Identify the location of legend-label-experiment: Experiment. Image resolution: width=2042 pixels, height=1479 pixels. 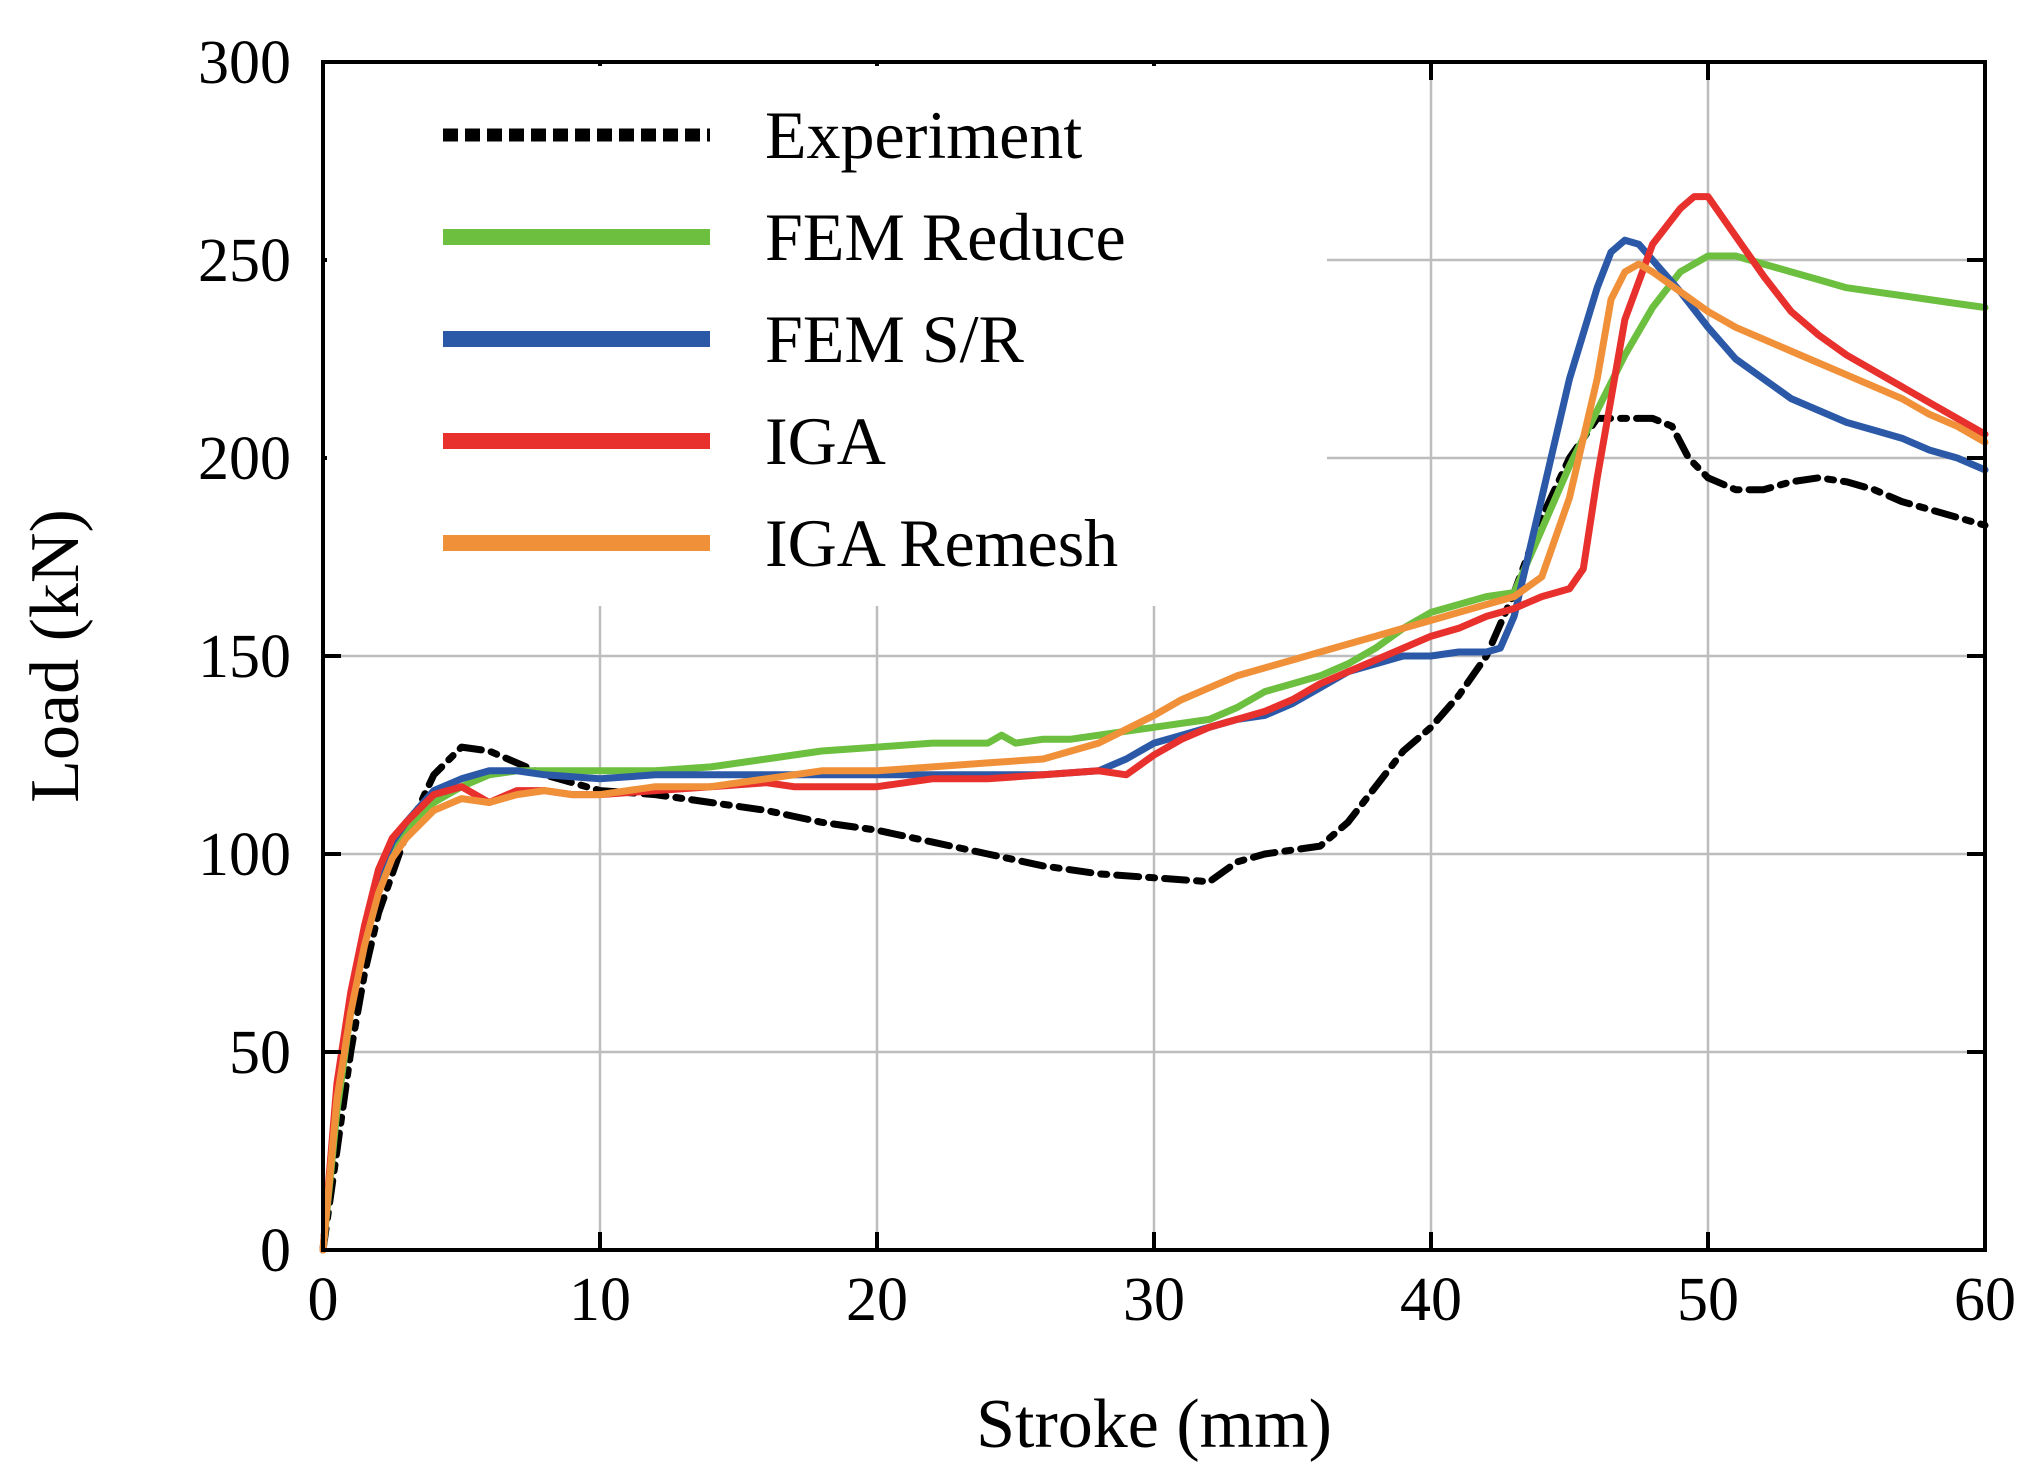
(923, 135).